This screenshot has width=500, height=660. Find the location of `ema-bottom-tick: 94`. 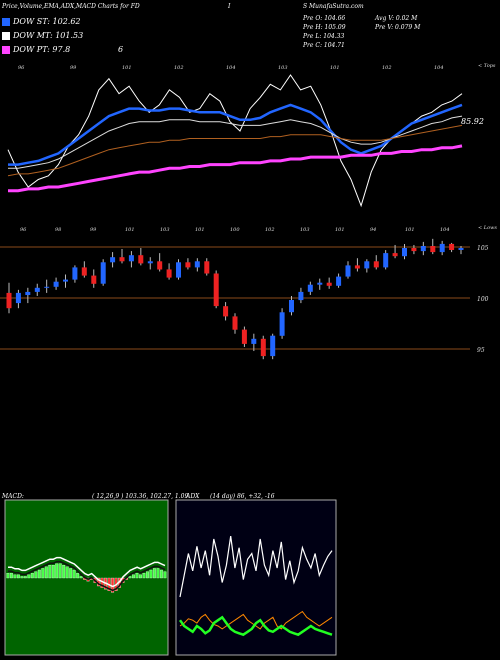

ema-bottom-tick: 94 is located at coordinates (373, 230).